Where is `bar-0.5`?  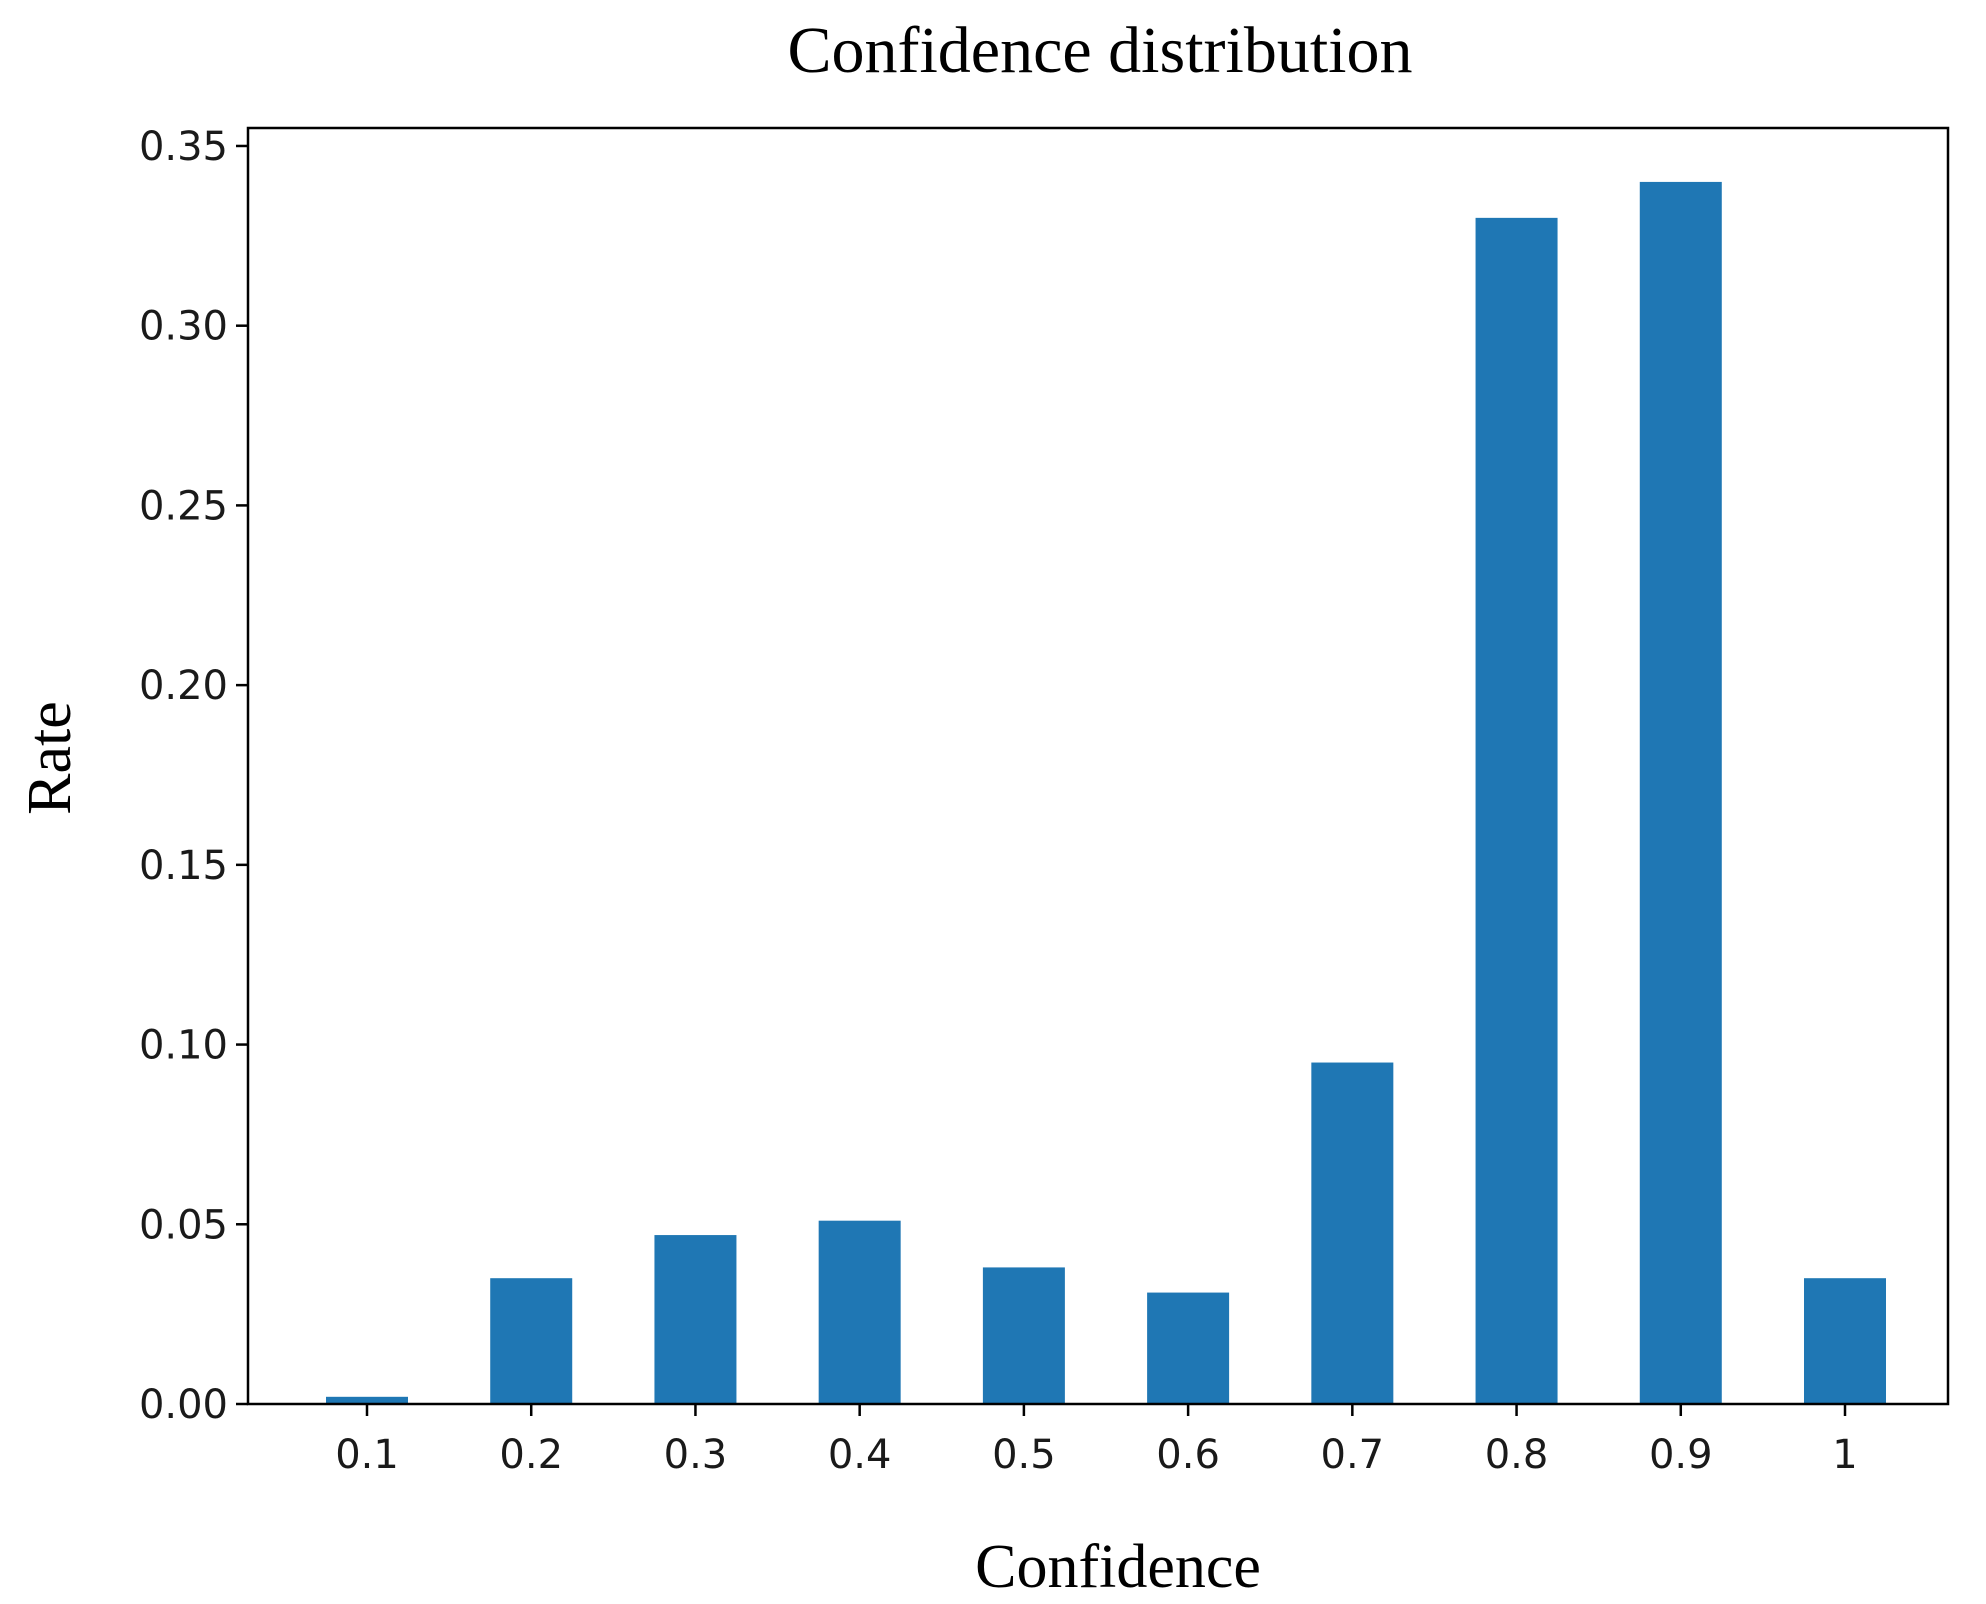
bar-0.5 is located at coordinates (1023, 1335).